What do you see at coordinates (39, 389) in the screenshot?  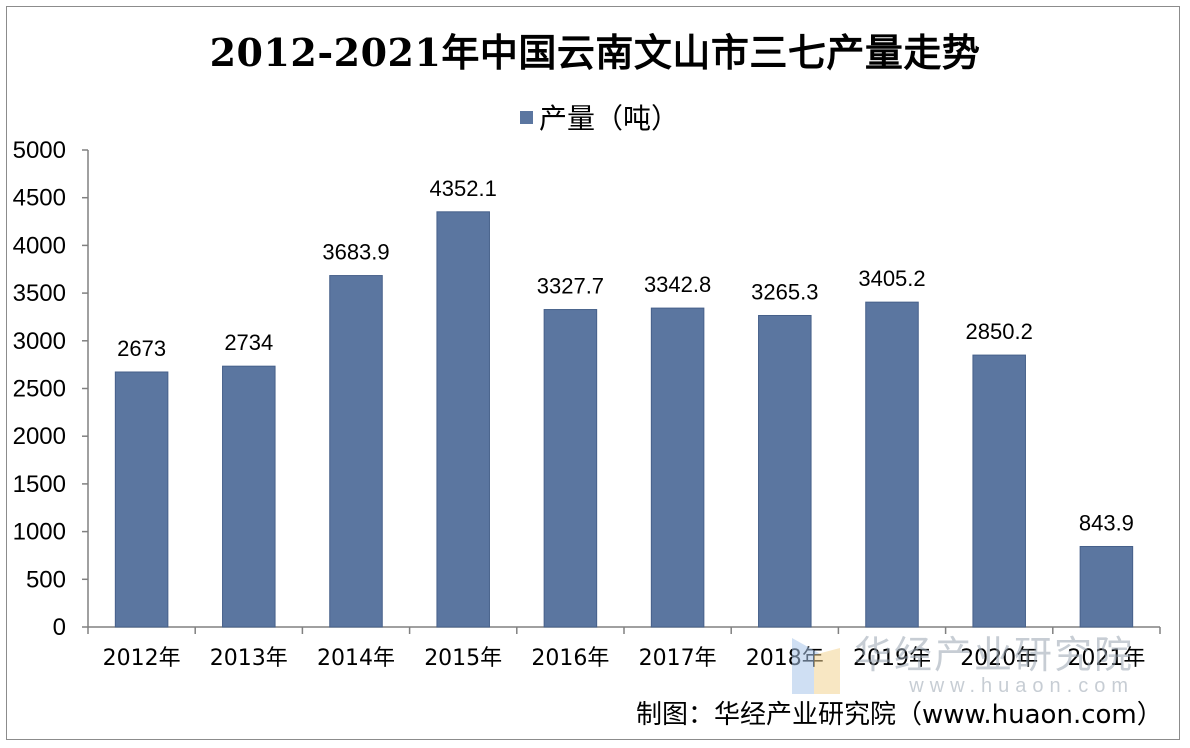 I see `y-tick-label: 2500` at bounding box center [39, 389].